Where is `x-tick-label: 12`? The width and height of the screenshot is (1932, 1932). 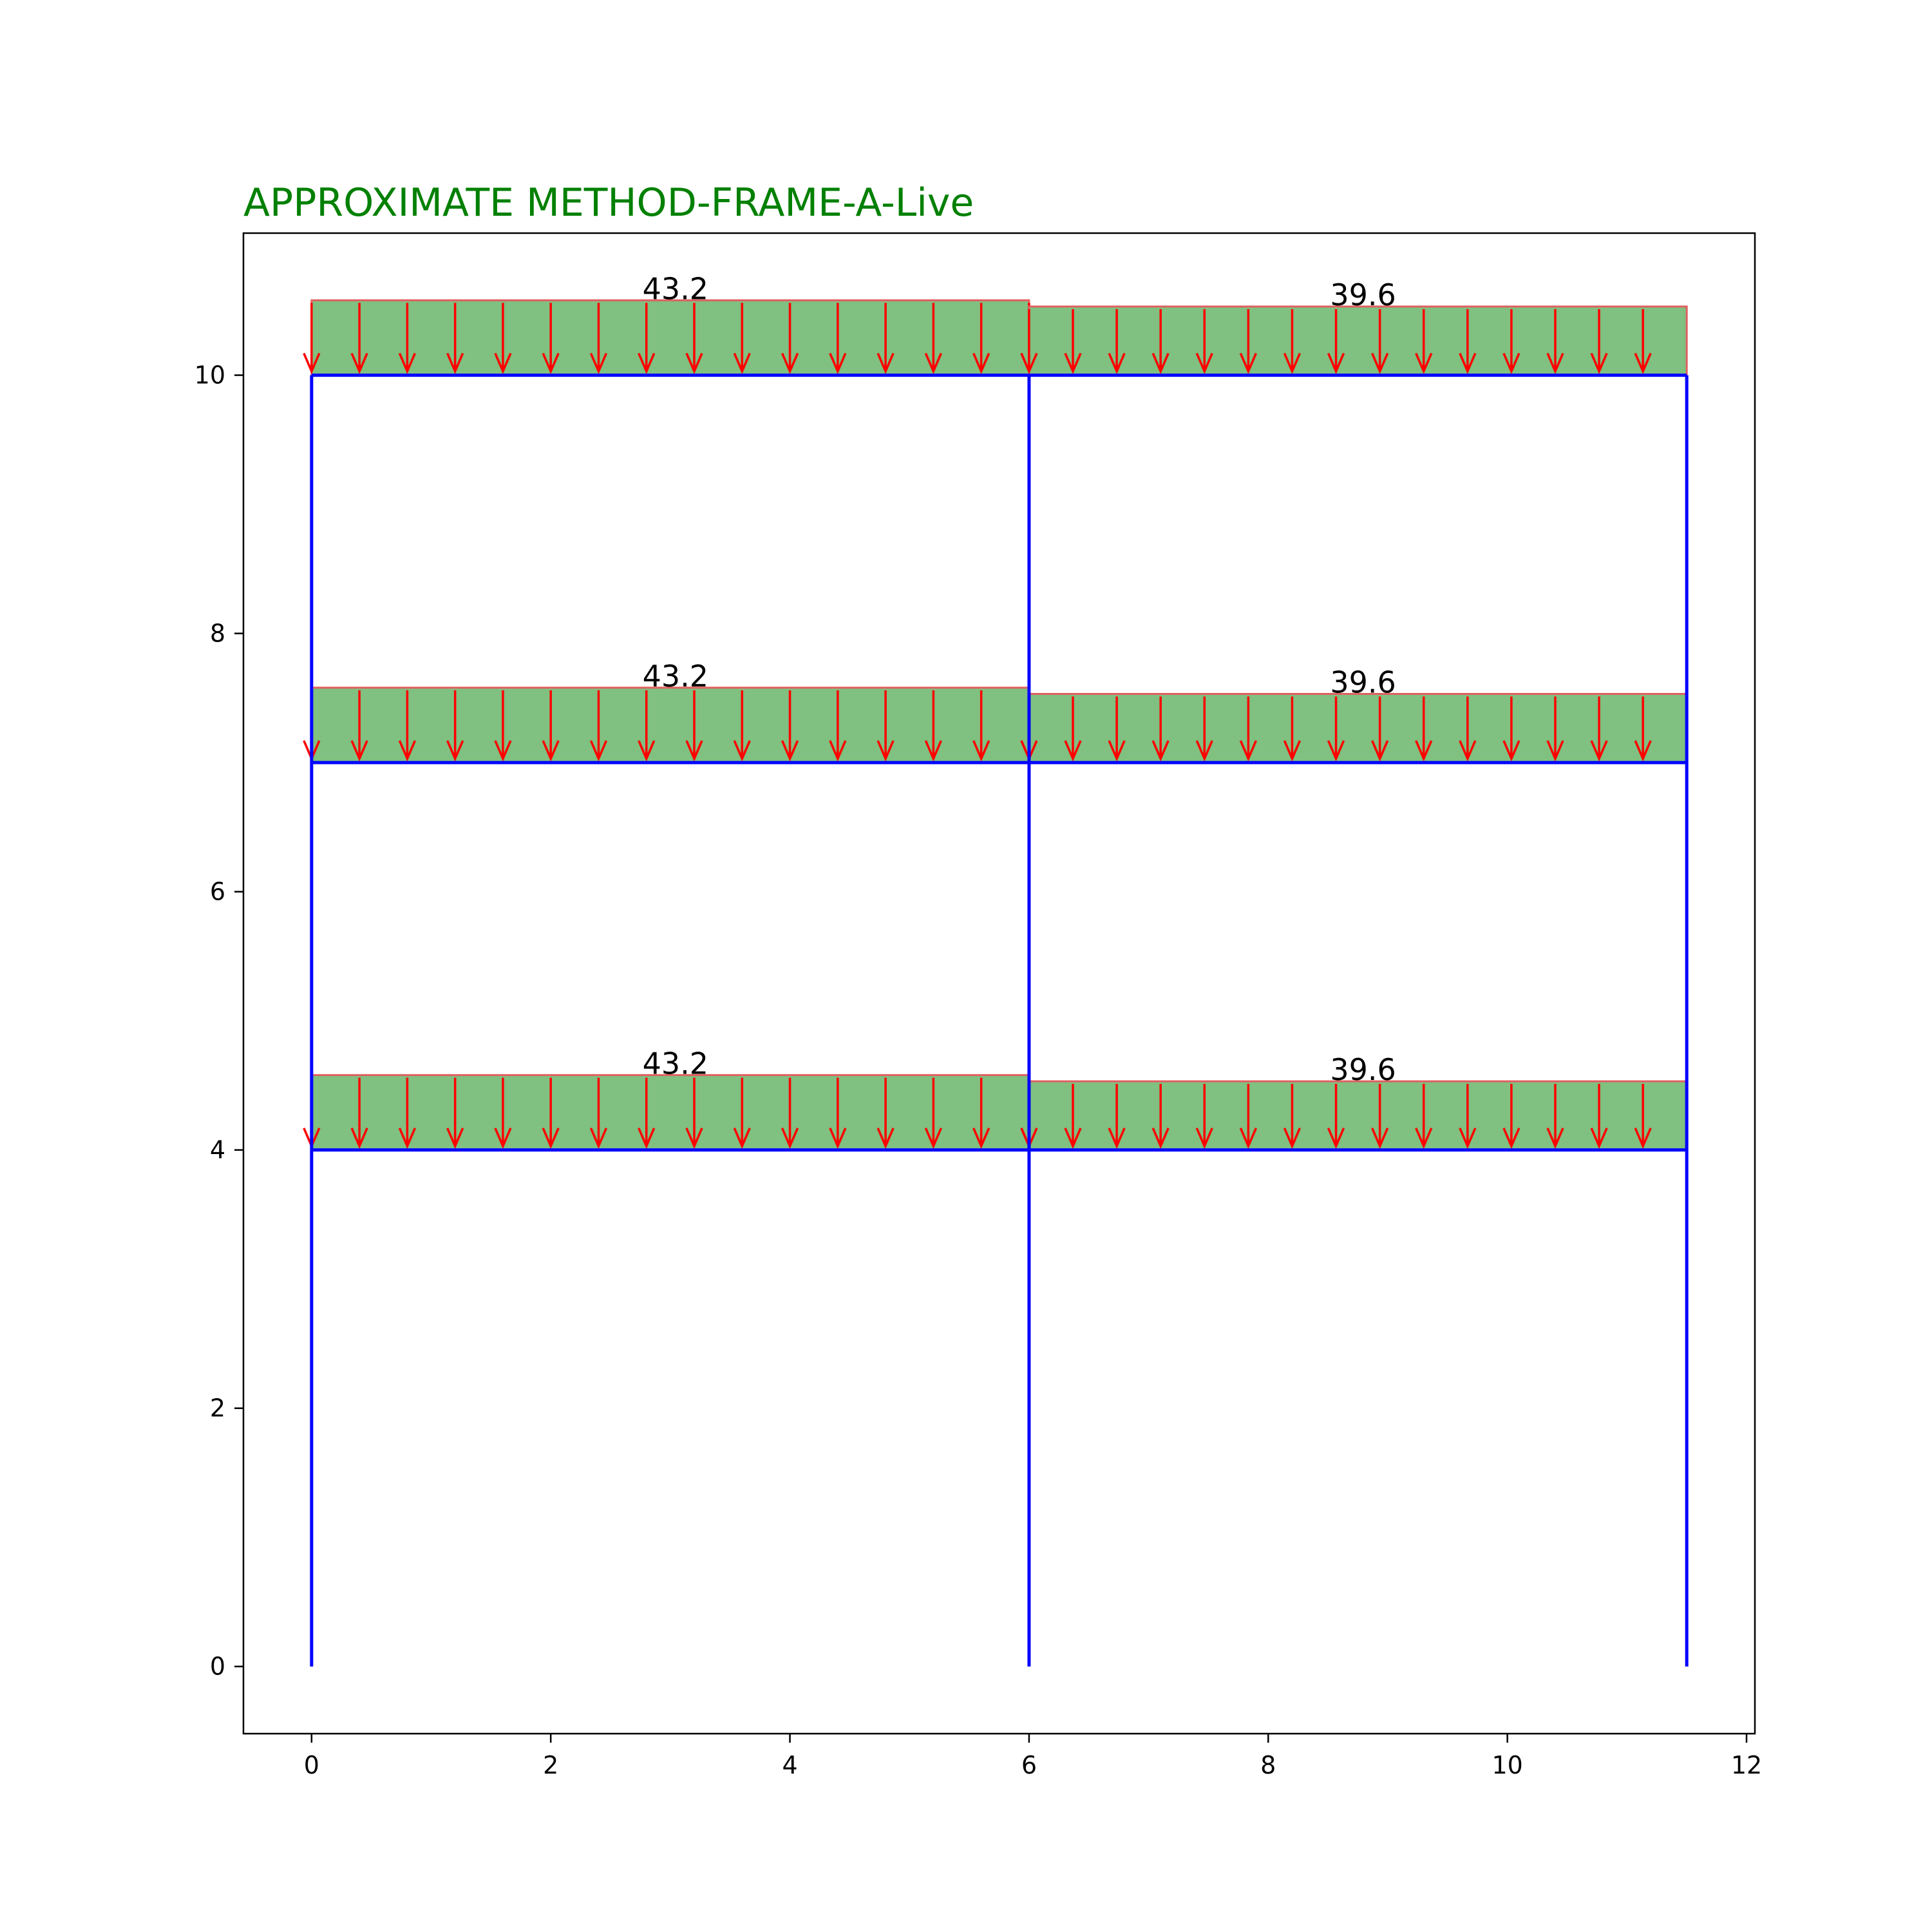 x-tick-label: 12 is located at coordinates (1746, 1765).